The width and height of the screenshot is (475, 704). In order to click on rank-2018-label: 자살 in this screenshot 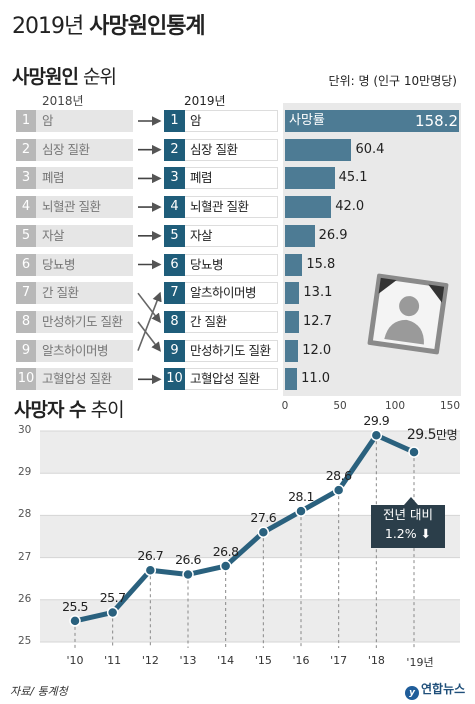, I will do `click(53, 235)`.